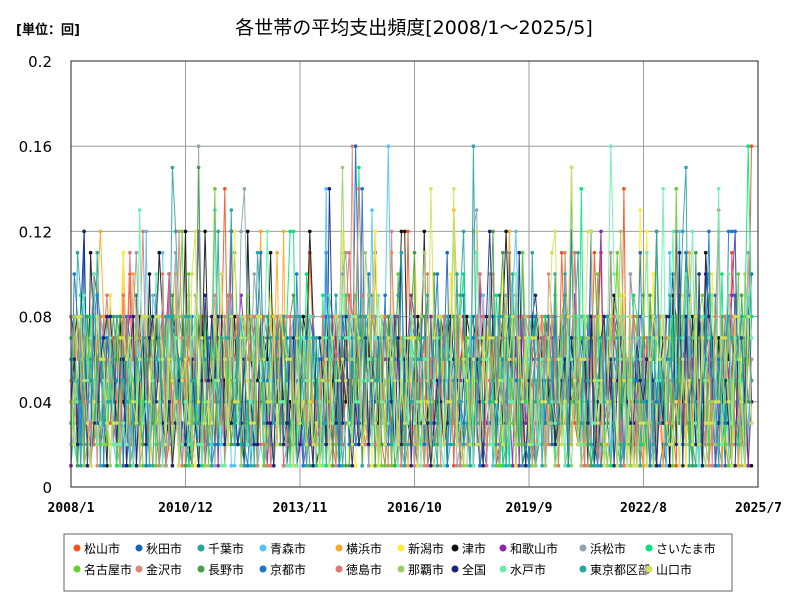 The height and width of the screenshot is (600, 800). I want to click on legend-item: 水戸市, so click(522, 569).